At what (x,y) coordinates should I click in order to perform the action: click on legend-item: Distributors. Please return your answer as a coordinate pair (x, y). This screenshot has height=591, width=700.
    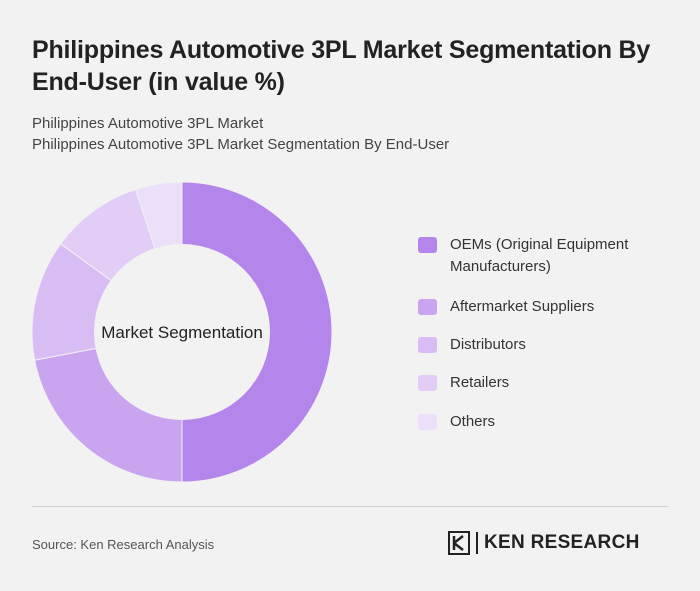
    Looking at the image, I should click on (544, 345).